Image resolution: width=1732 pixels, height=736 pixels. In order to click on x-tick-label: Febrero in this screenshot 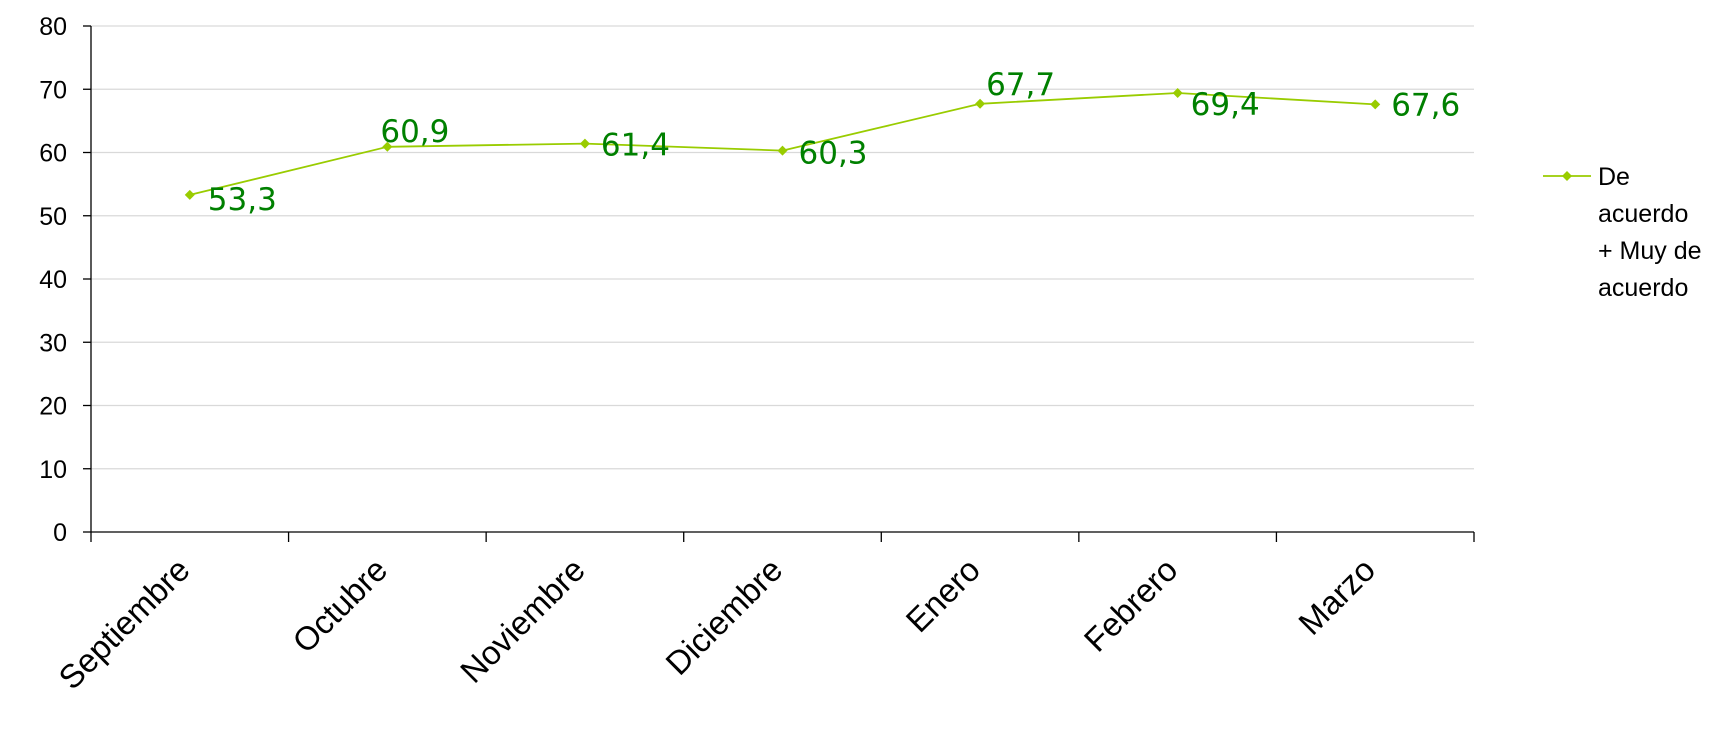, I will do `click(1131, 605)`.